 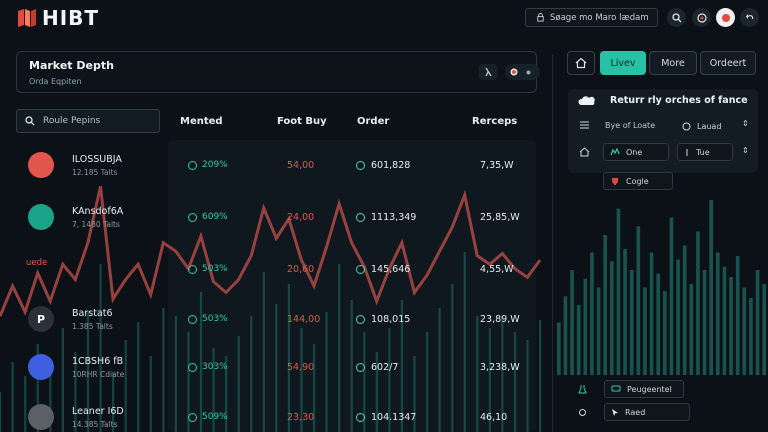 What do you see at coordinates (384, 20) in the screenshot?
I see `top-bar: HIBT Søage mo Maro lædam` at bounding box center [384, 20].